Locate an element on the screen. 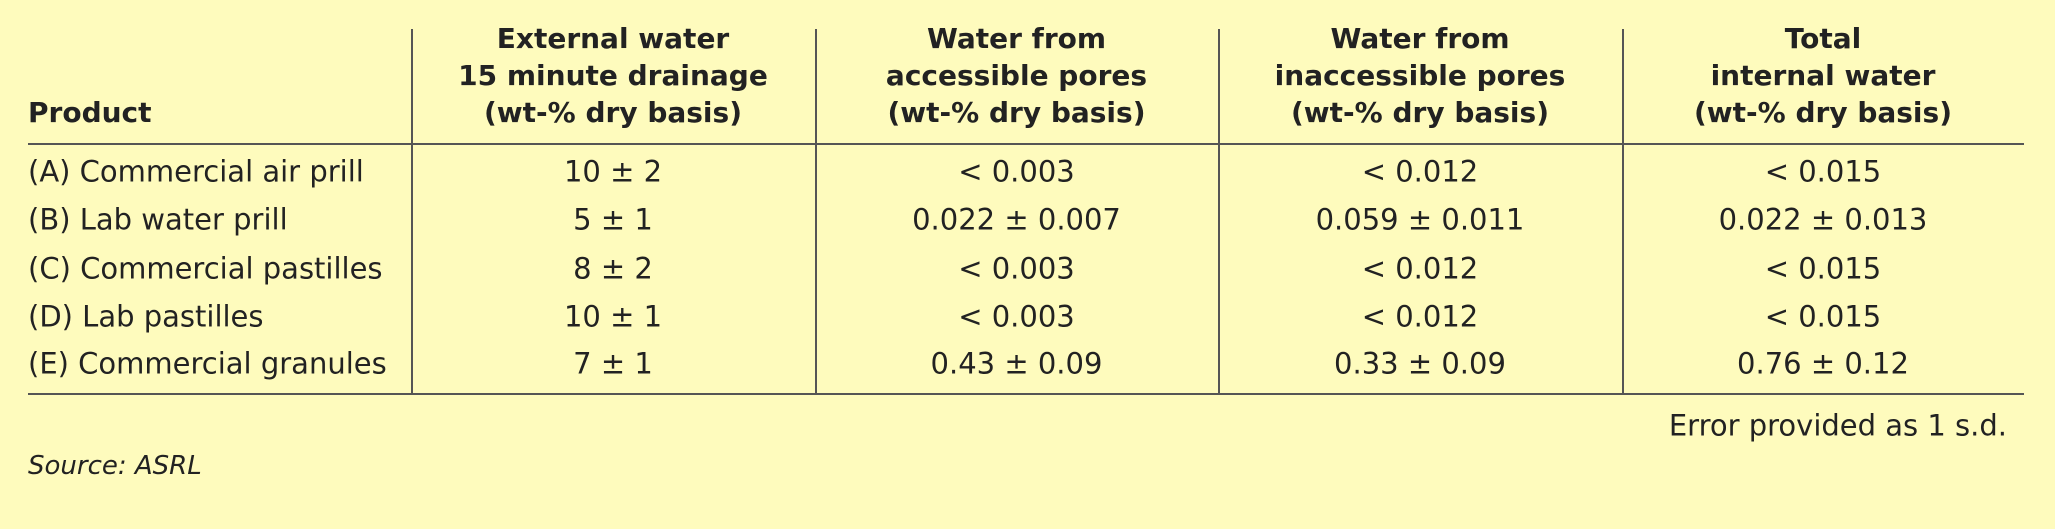 The width and height of the screenshot is (2055, 529). cell: 10 ± 2 is located at coordinates (613, 171).